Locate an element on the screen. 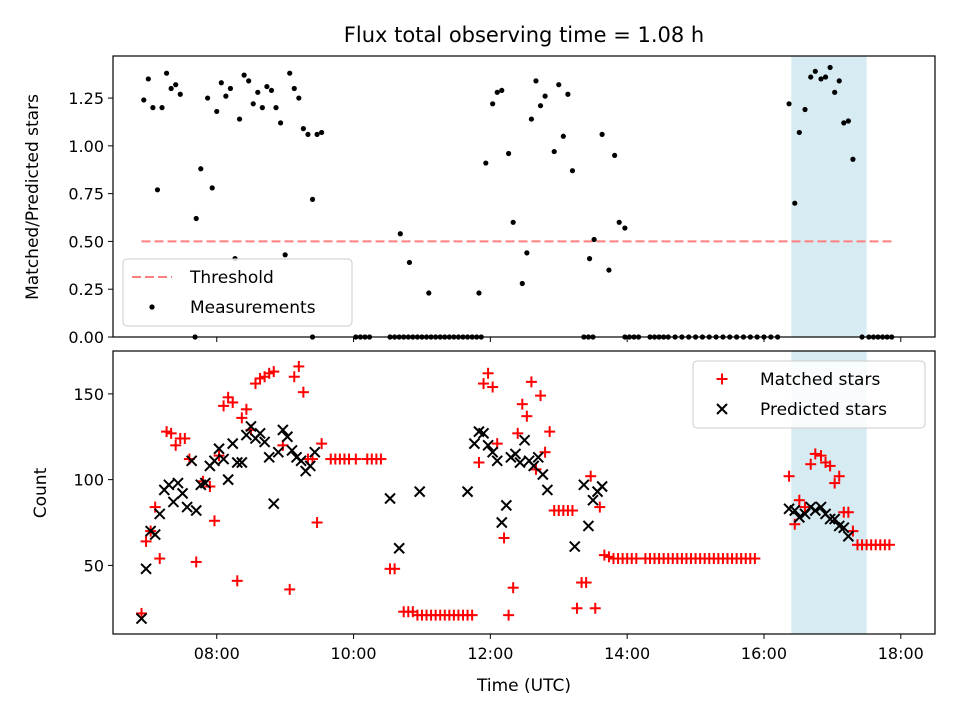  x-tick-label: 08:00 is located at coordinates (217, 653).